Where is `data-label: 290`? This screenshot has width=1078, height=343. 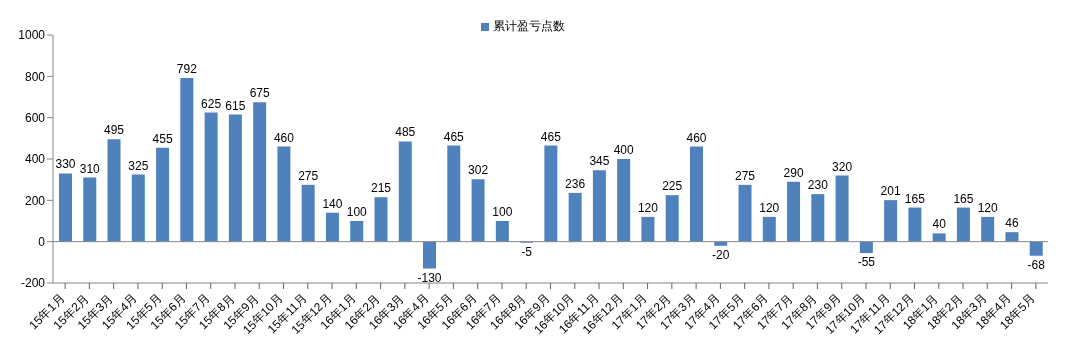 data-label: 290 is located at coordinates (793, 172).